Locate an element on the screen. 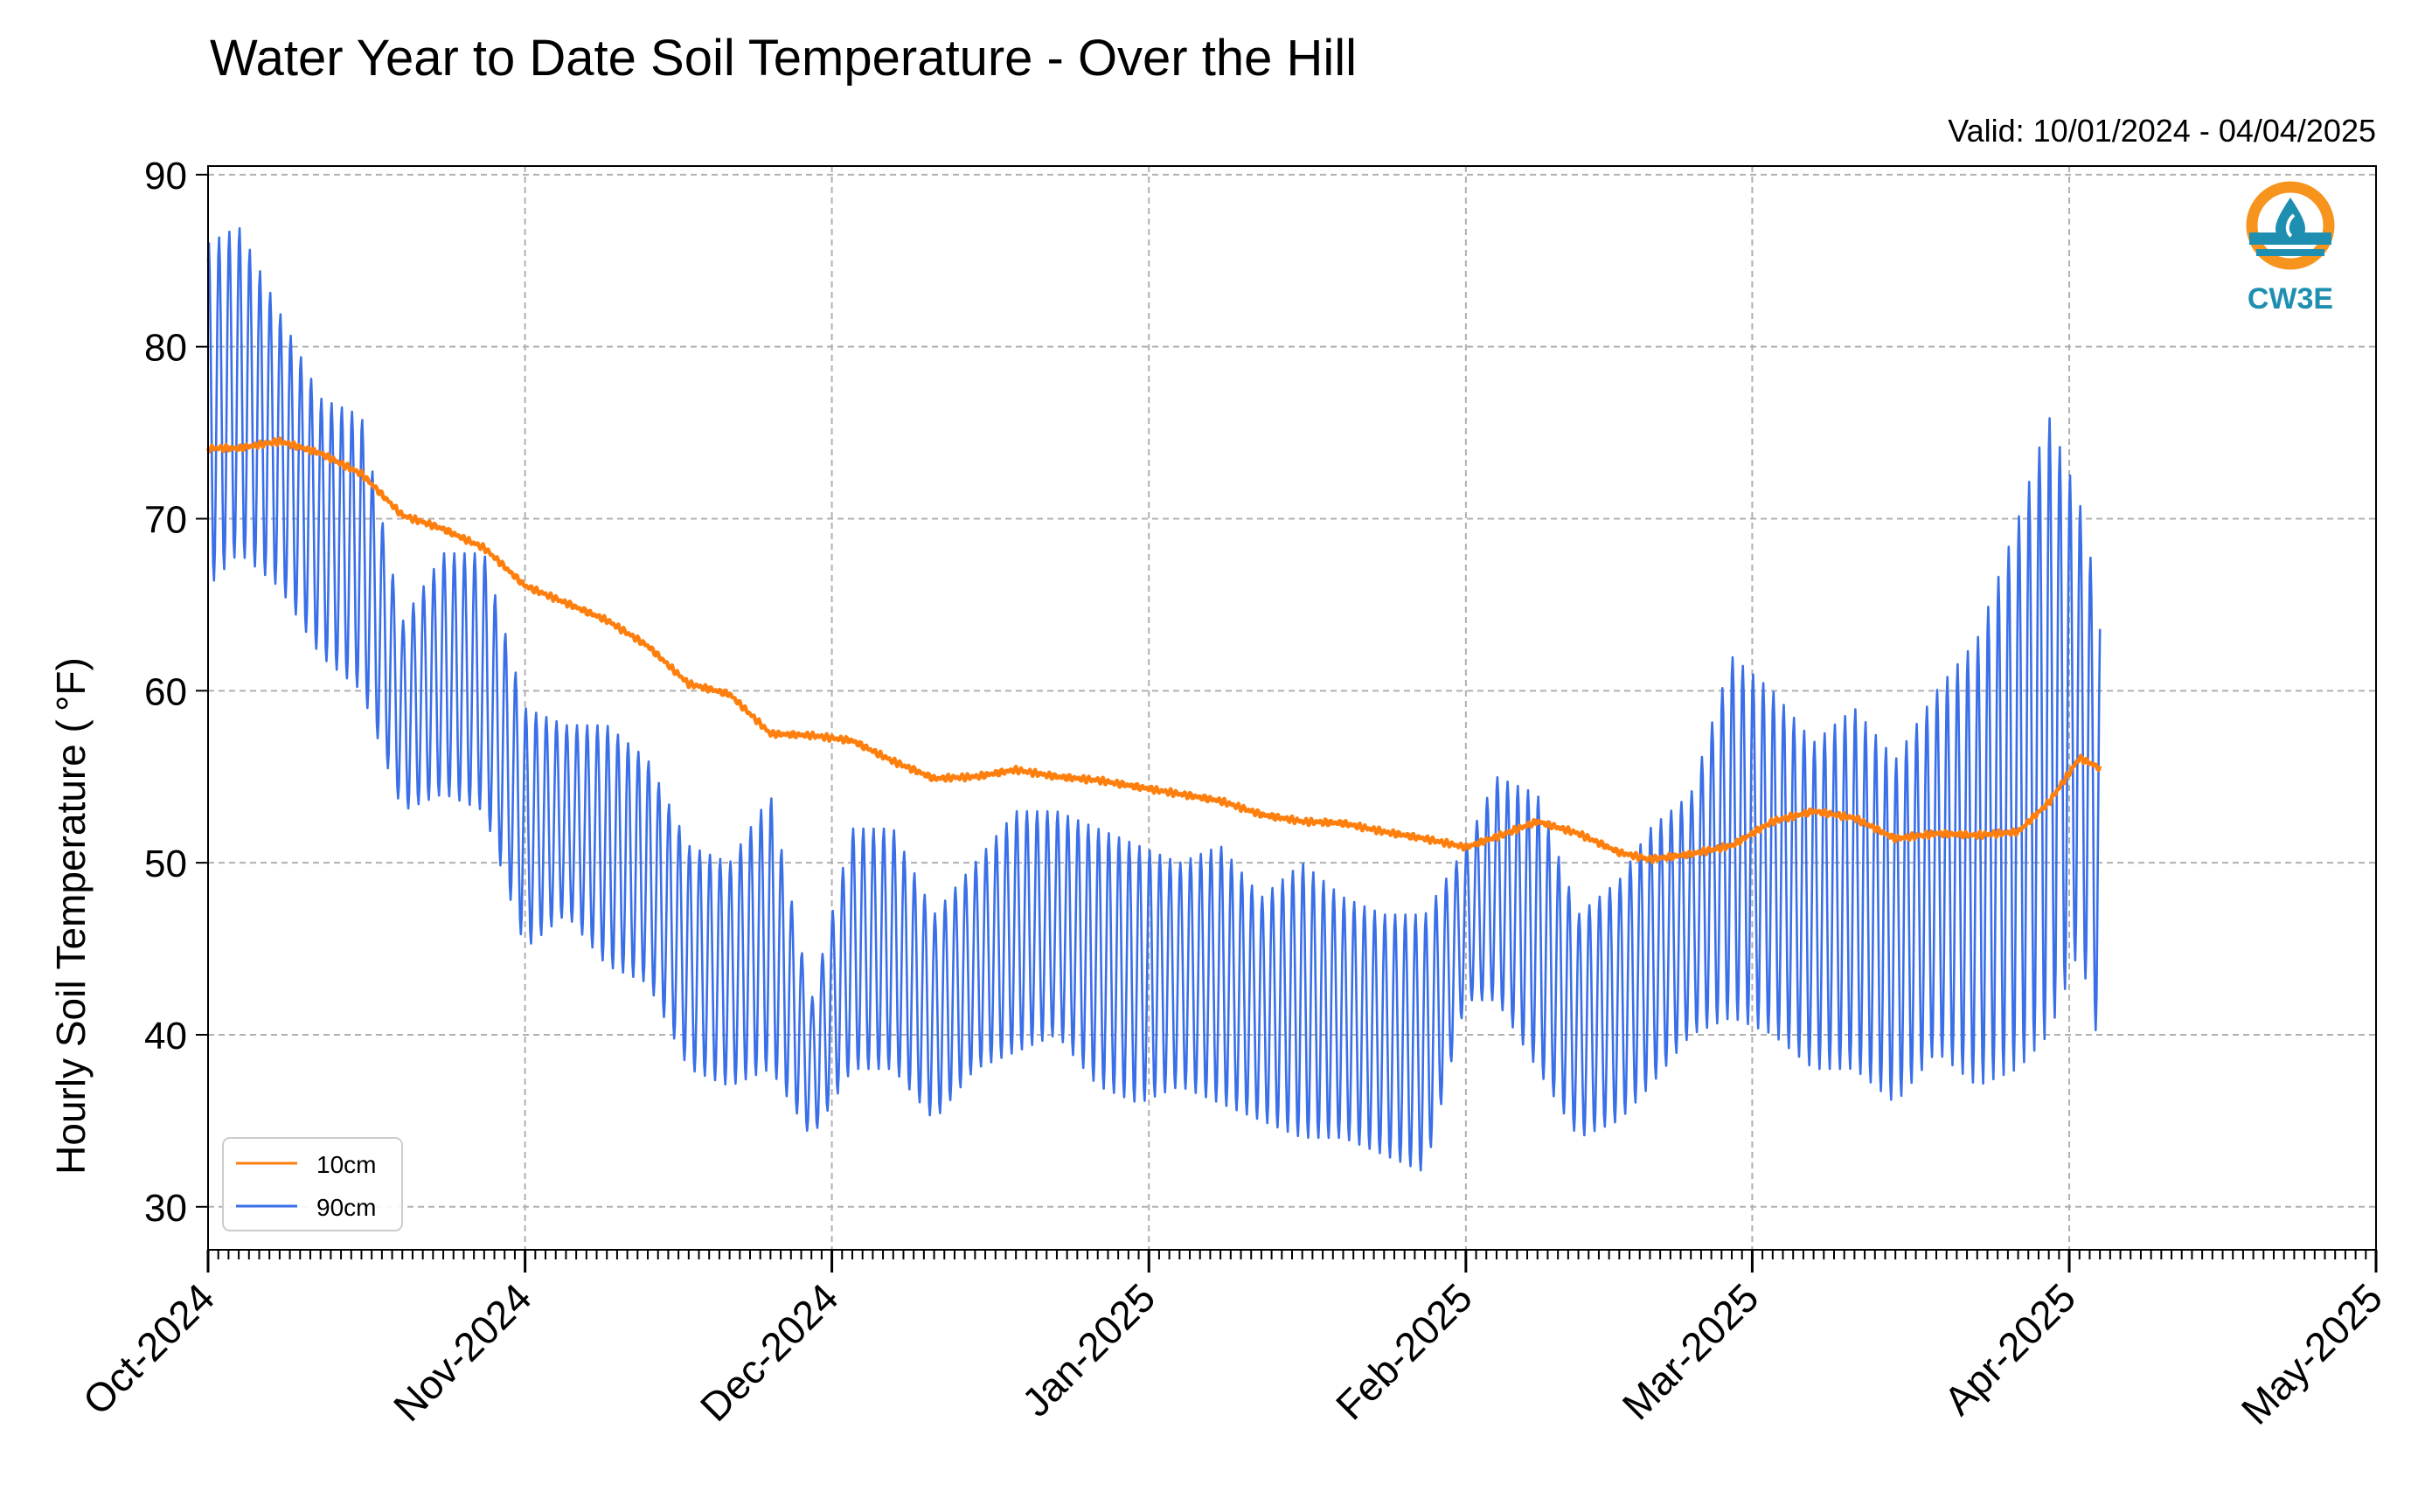 The width and height of the screenshot is (2411, 1512). y-tick-label: 50 is located at coordinates (166, 864).